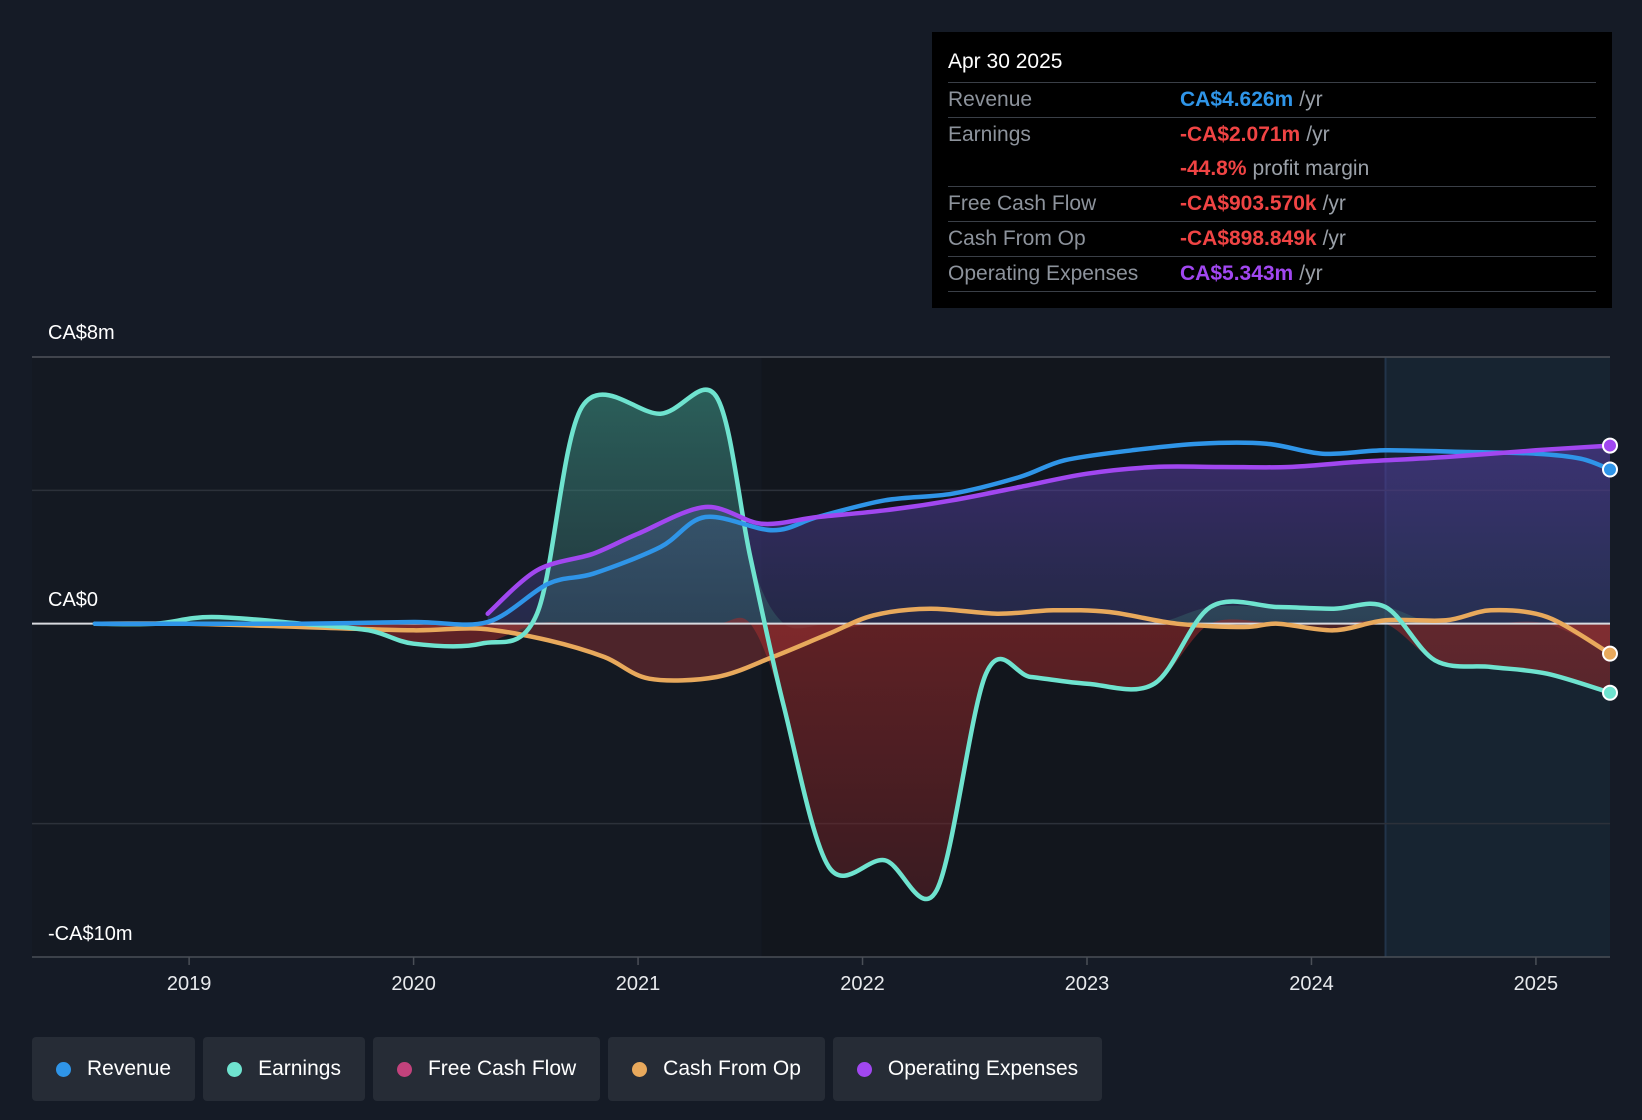 This screenshot has width=1642, height=1120. What do you see at coordinates (1610, 445) in the screenshot?
I see `opex-end-marker` at bounding box center [1610, 445].